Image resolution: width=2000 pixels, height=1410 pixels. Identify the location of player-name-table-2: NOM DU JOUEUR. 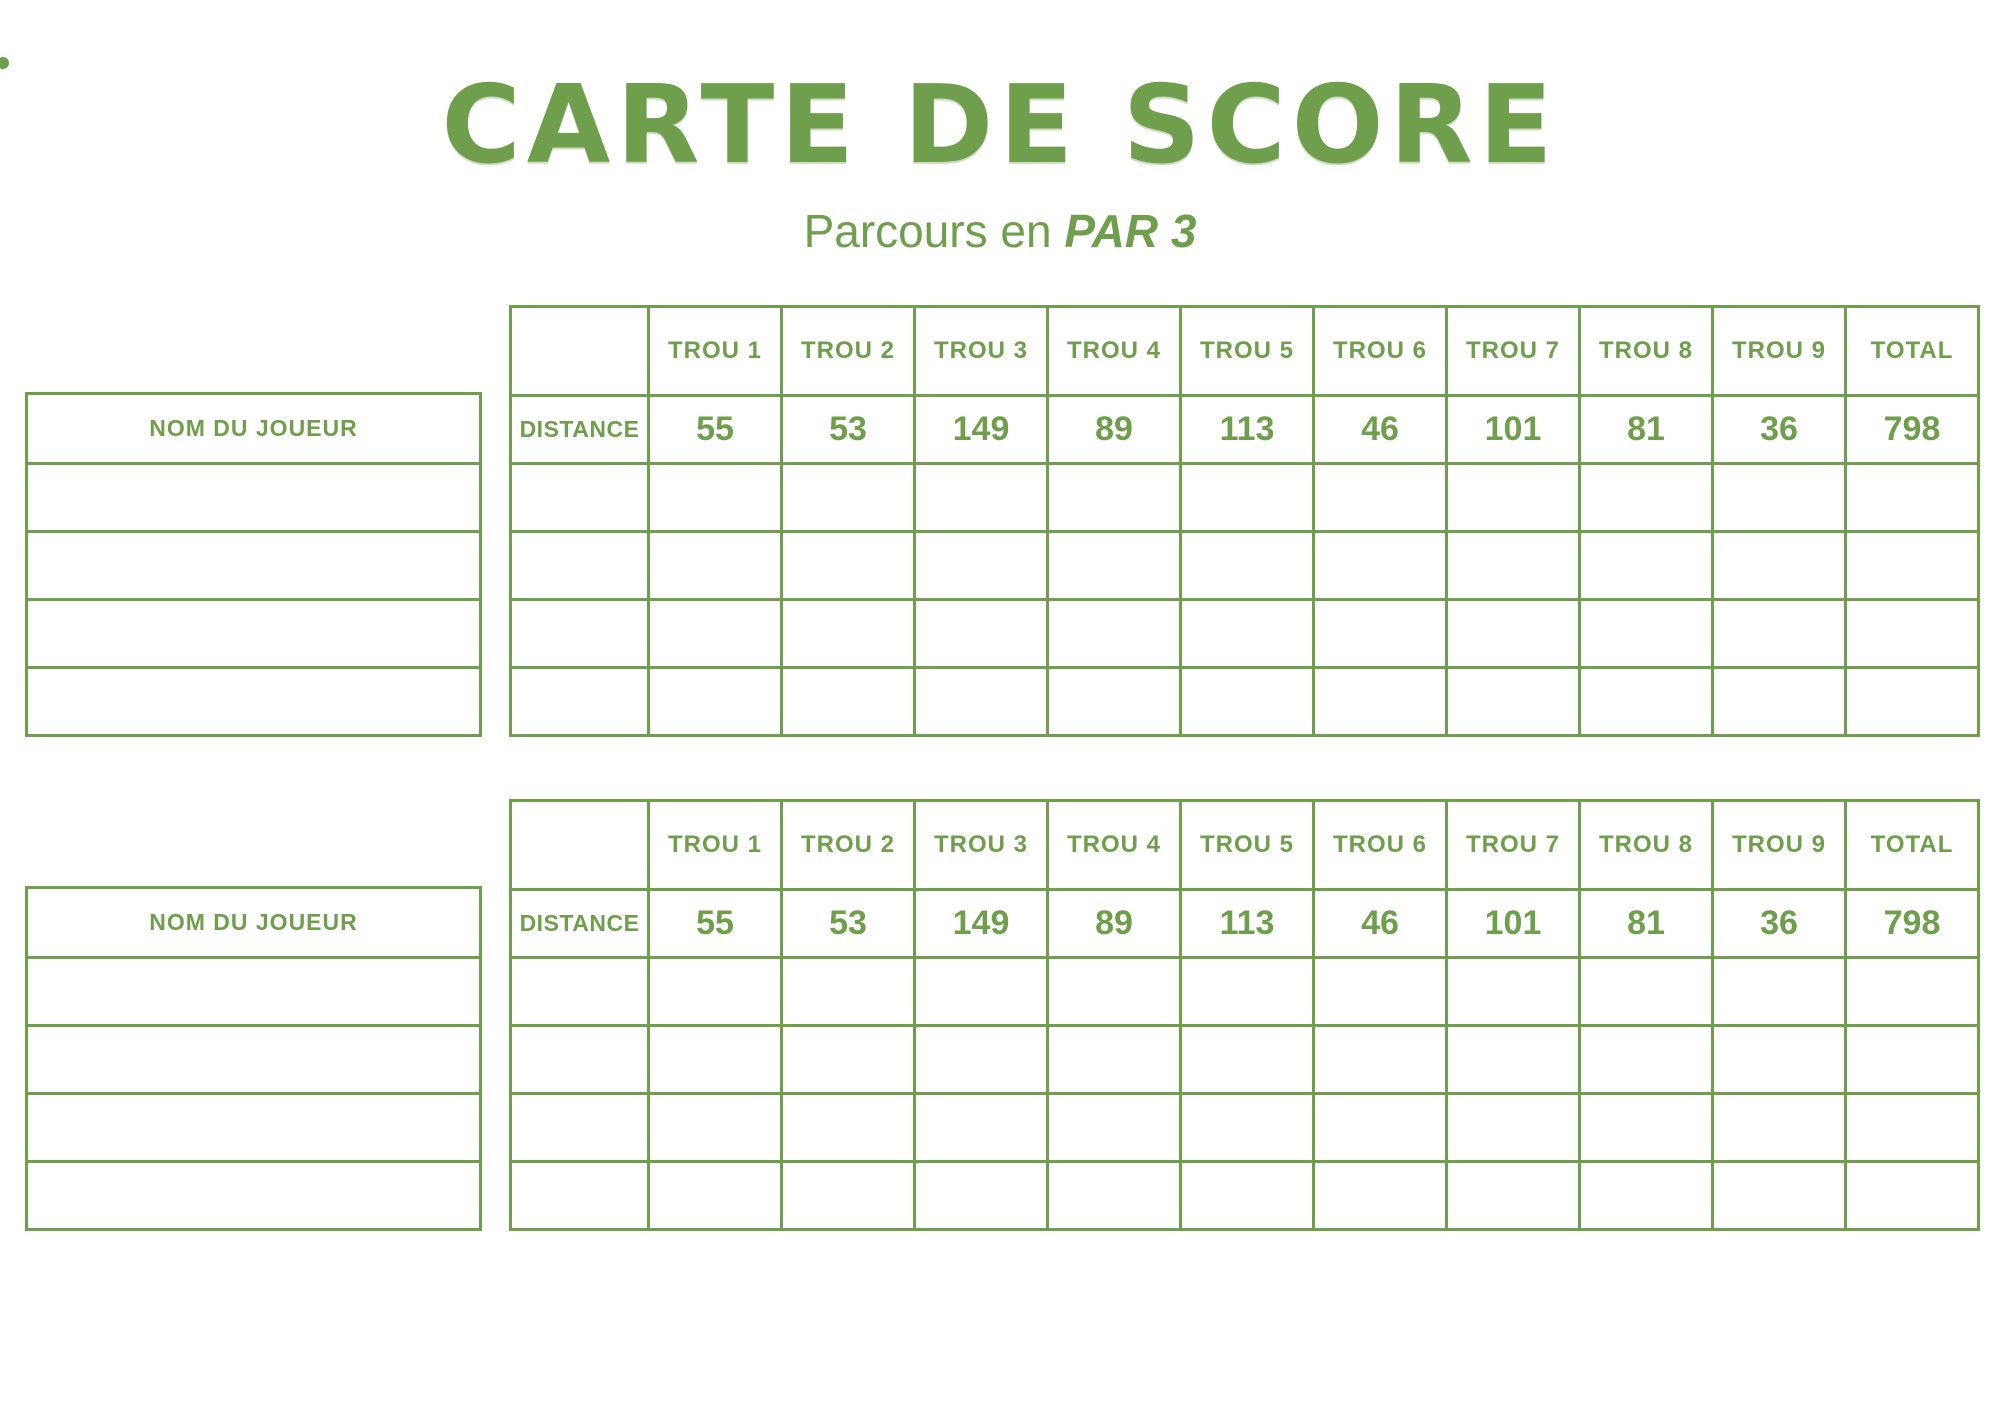
(253, 1058).